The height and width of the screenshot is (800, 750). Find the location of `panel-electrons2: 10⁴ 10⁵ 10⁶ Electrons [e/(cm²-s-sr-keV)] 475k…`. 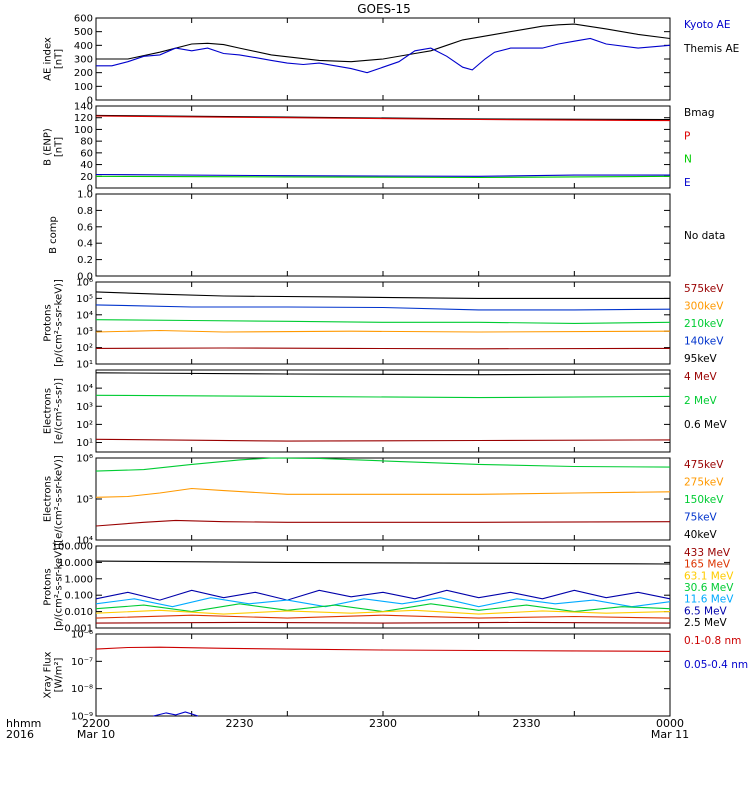

panel-electrons2: 10⁴ 10⁵ 10⁶ Electrons [e/(cm²-s-sr-keV)] 475k… is located at coordinates (384, 500).